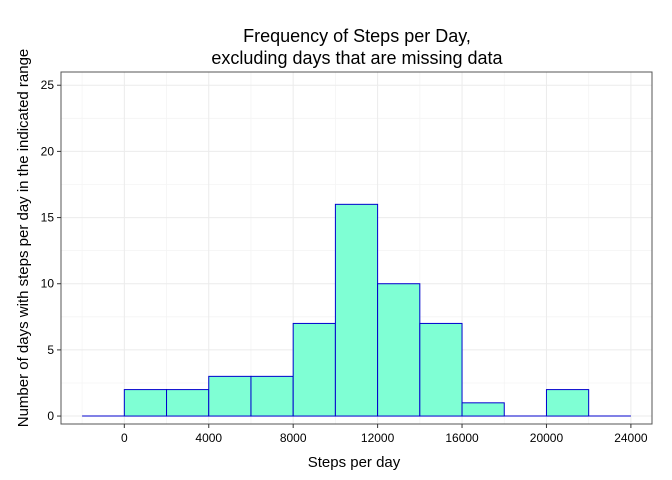 Image resolution: width=672 pixels, height=480 pixels. Describe the element at coordinates (50, 350) in the screenshot. I see `y-tick-label: 5` at that location.